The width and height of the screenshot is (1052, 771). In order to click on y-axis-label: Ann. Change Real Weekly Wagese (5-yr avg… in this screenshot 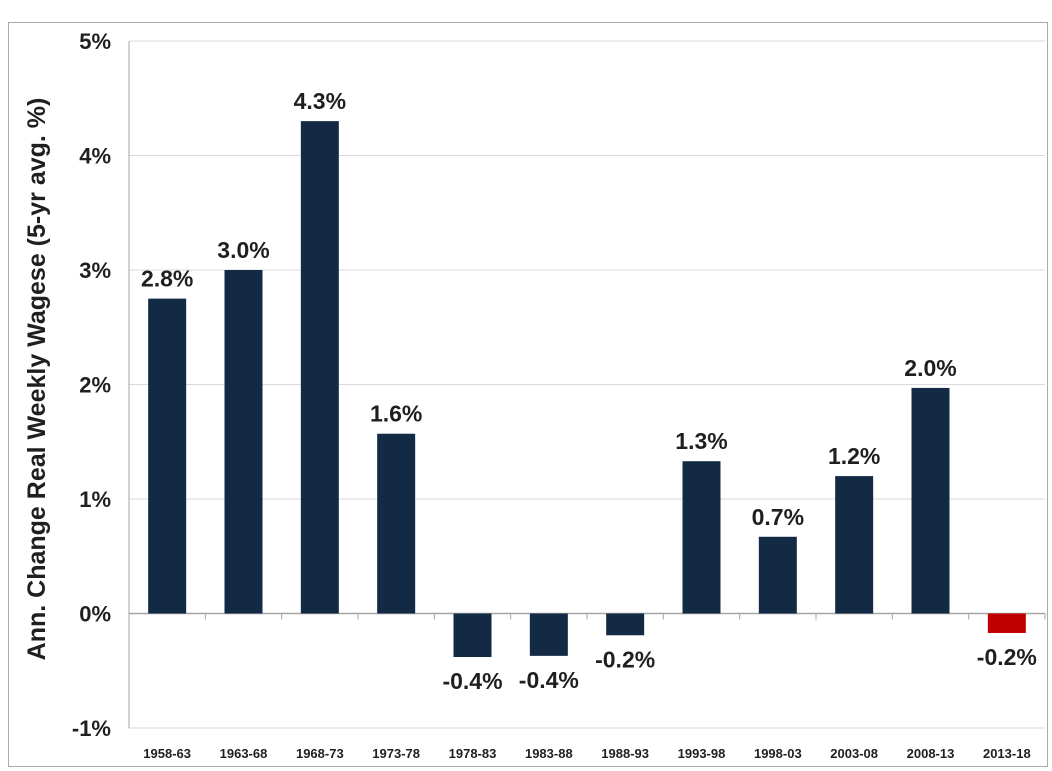, I will do `click(37, 379)`.